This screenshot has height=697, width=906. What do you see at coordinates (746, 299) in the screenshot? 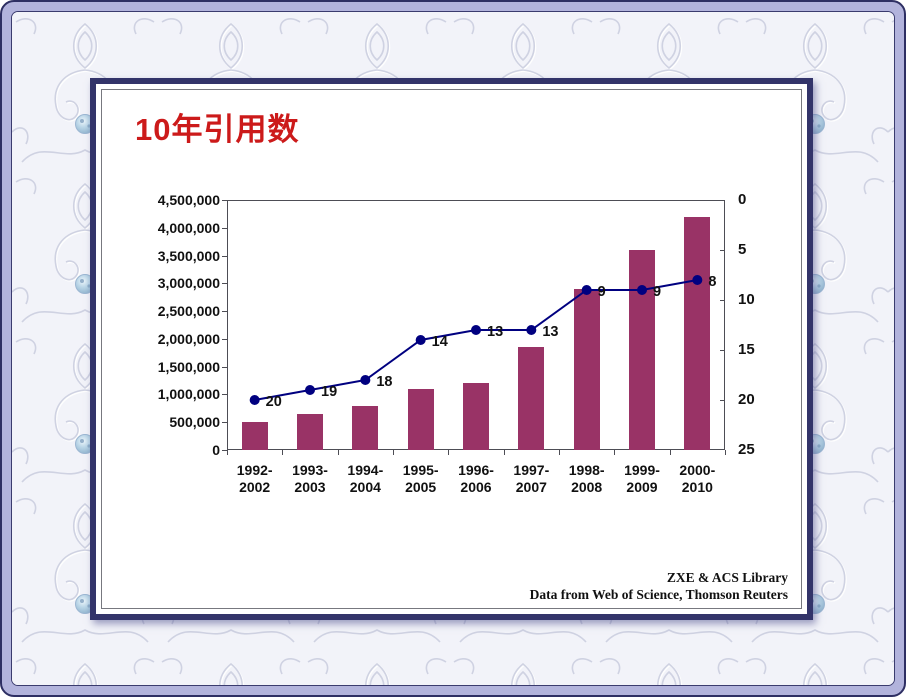
I see `right-axis-tick-label: 10` at bounding box center [746, 299].